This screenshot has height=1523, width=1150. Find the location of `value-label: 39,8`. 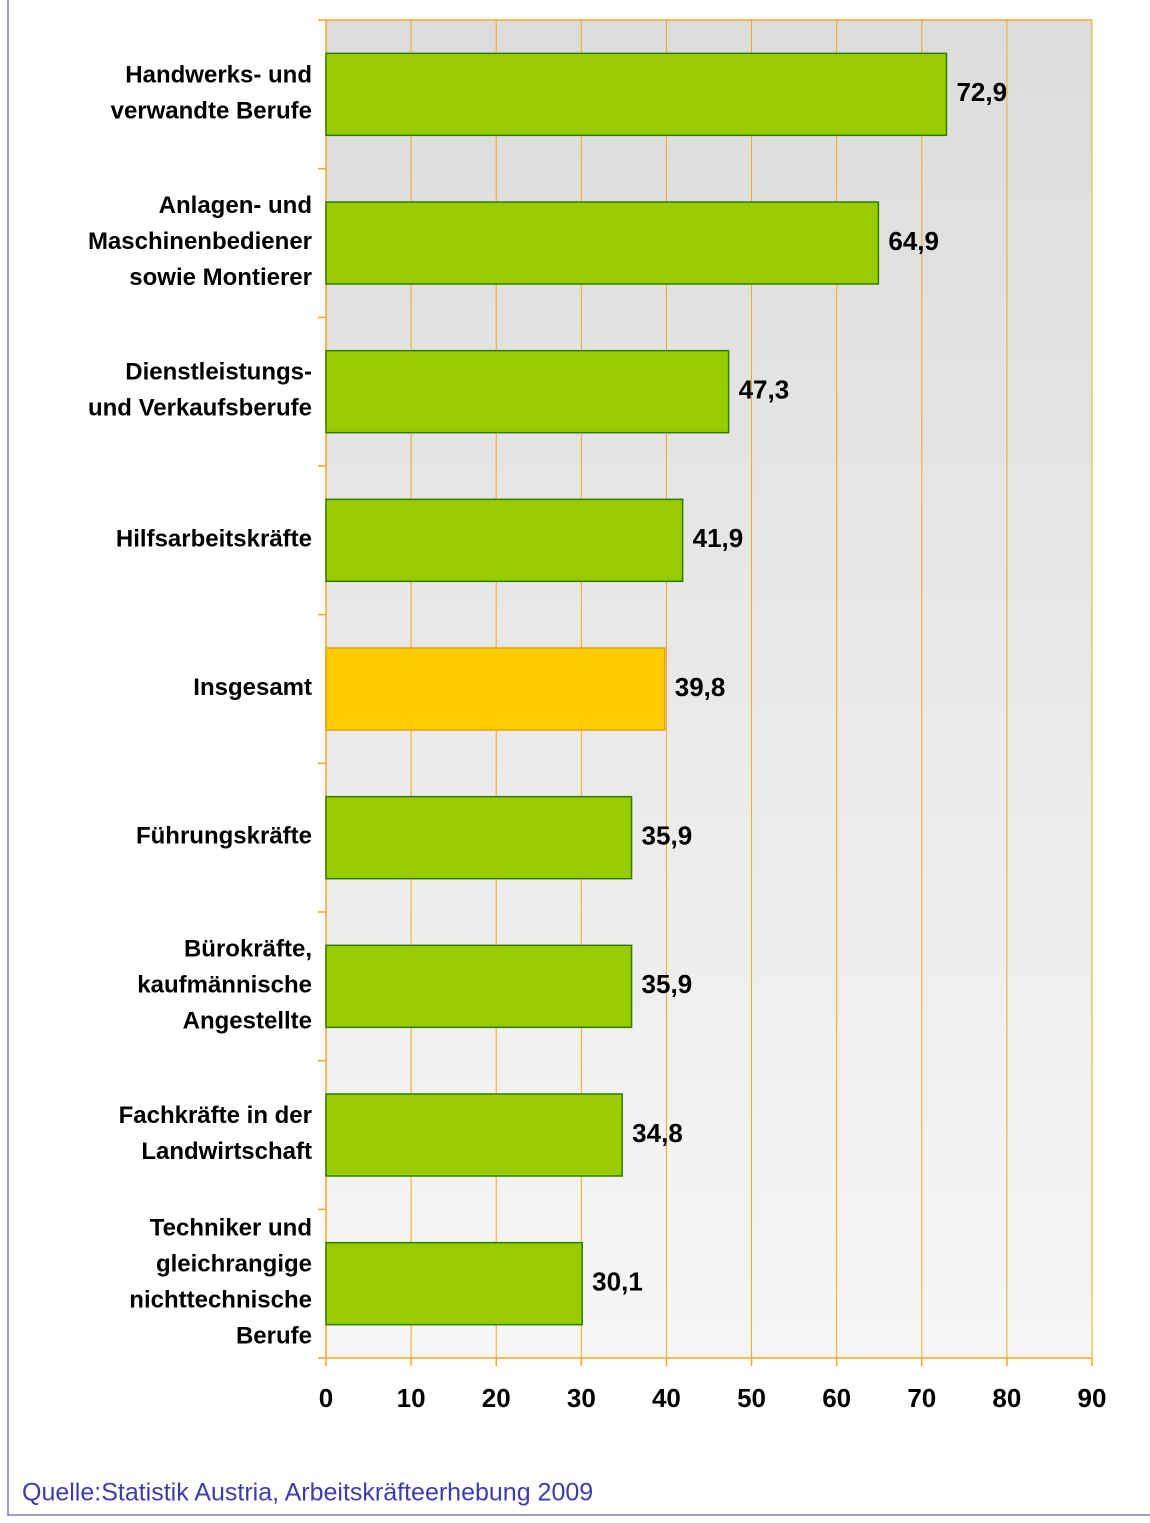

value-label: 39,8 is located at coordinates (700, 687).